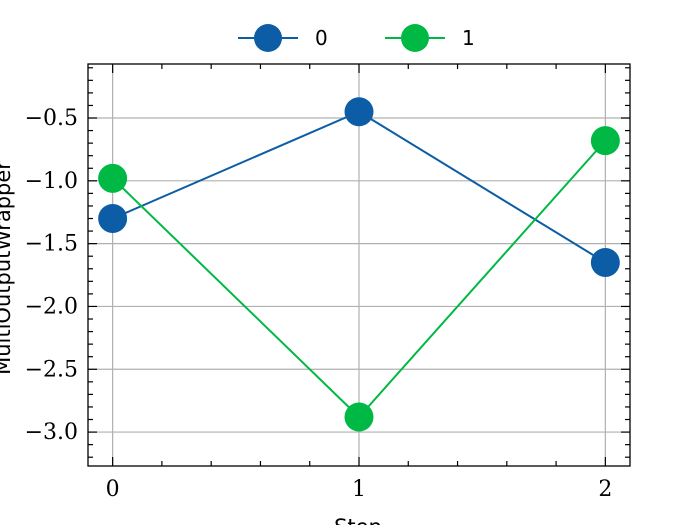 The image size is (700, 525). What do you see at coordinates (605, 489) in the screenshot?
I see `x-tick-label: 2` at bounding box center [605, 489].